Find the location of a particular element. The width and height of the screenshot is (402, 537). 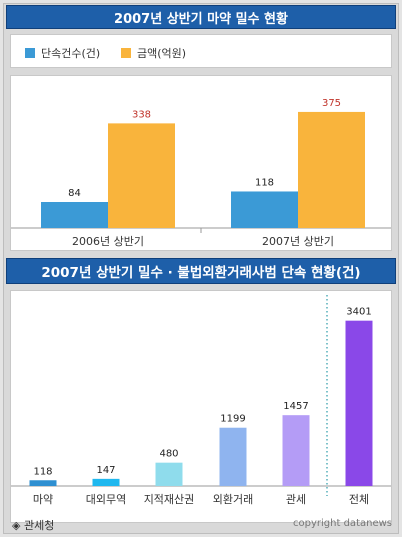

x-tick-label: 대외무역 is located at coordinates (106, 499).